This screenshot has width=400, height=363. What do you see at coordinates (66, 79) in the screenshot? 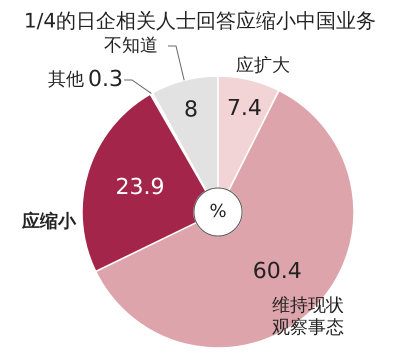
I see `slice-label: 其他` at bounding box center [66, 79].